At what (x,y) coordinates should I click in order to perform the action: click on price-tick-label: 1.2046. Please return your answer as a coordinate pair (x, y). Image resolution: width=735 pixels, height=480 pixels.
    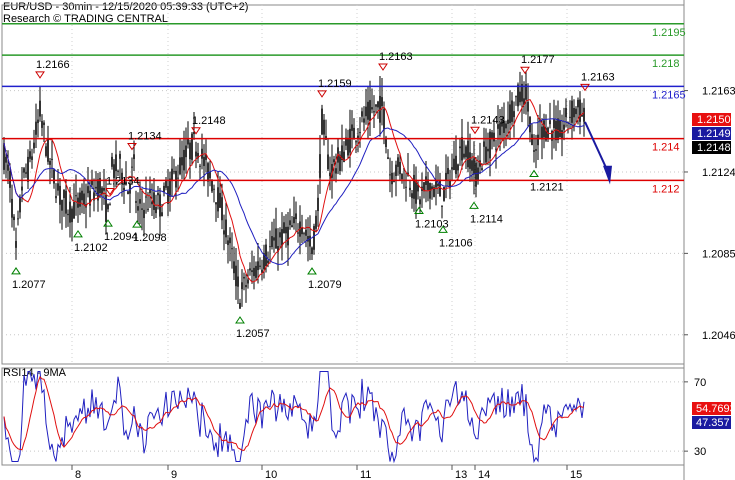
    Looking at the image, I should click on (718, 336).